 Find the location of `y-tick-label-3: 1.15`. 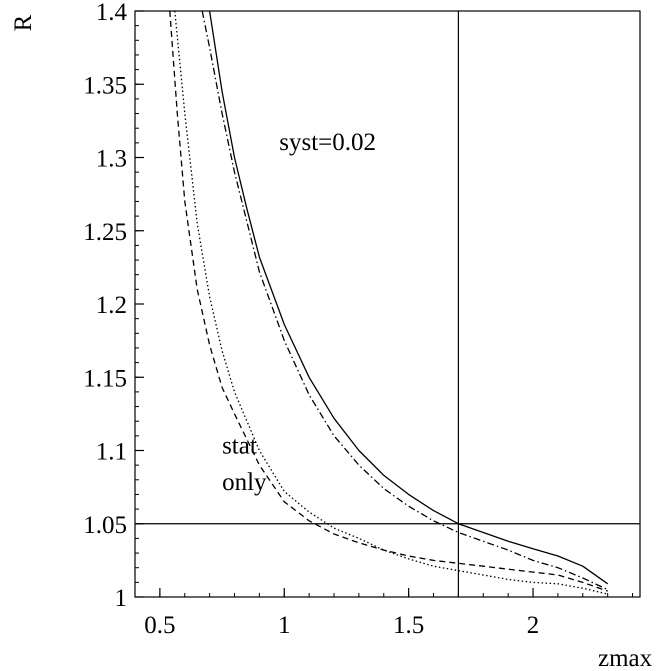

y-tick-label-3: 1.15 is located at coordinates (105, 378).